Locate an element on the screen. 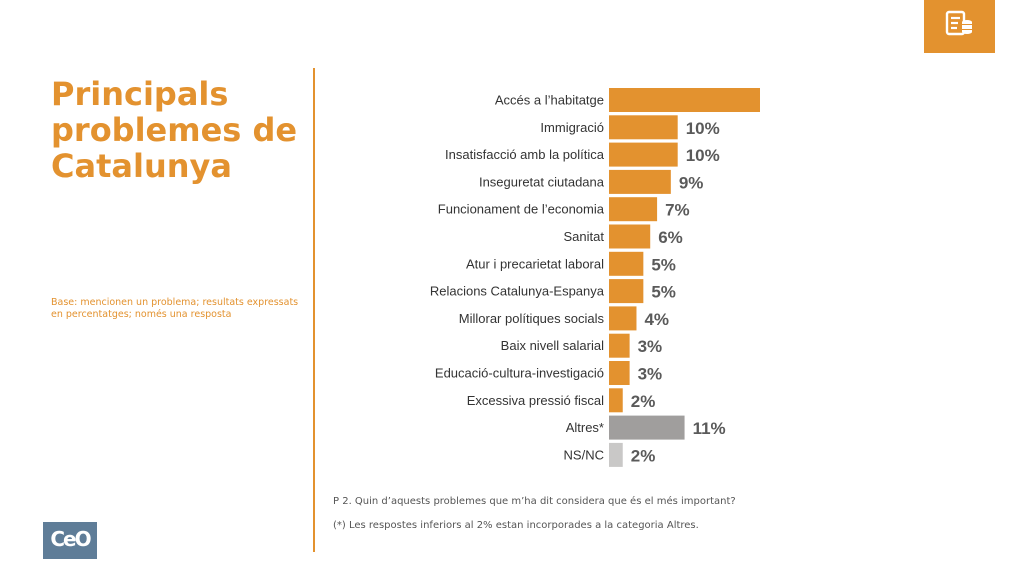 The height and width of the screenshot is (576, 1024). value-label: 9% is located at coordinates (691, 182).